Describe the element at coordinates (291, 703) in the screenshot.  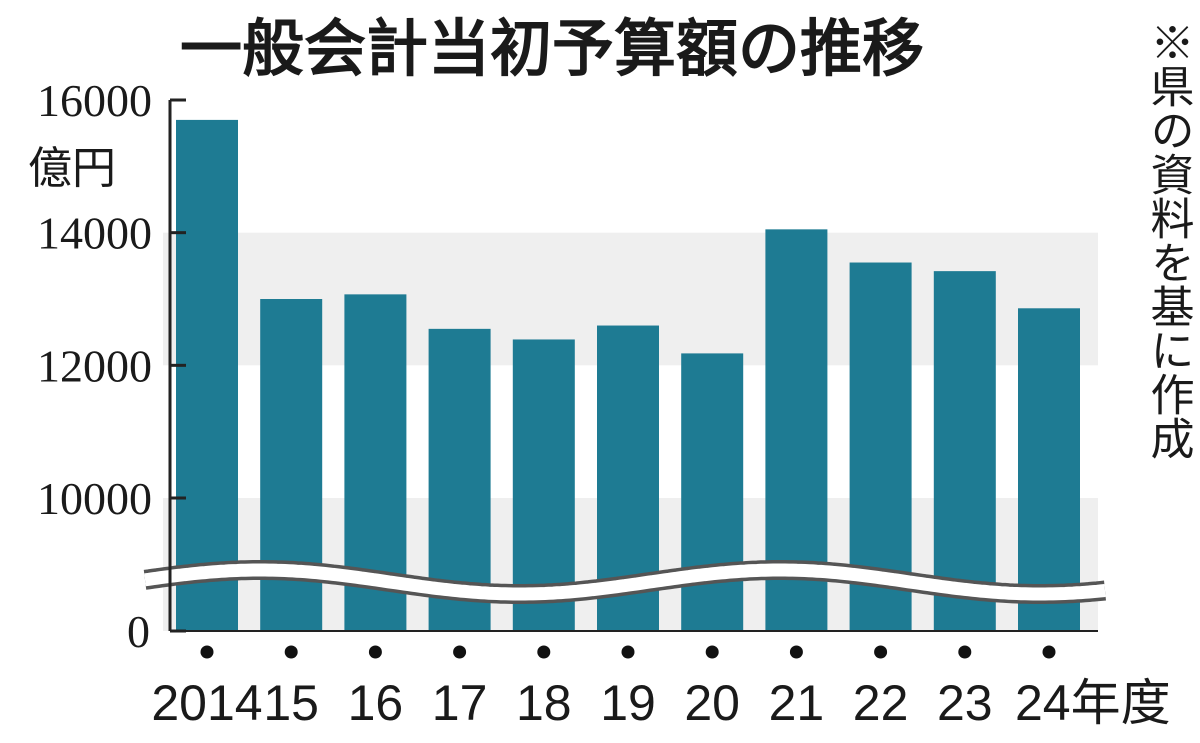
I see `x-tick-label: 15` at that location.